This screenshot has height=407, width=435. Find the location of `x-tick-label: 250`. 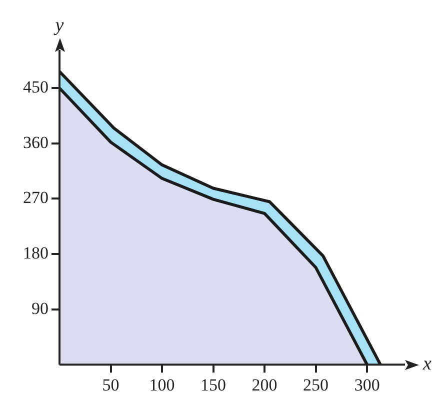

x-tick-label: 250 is located at coordinates (316, 384).